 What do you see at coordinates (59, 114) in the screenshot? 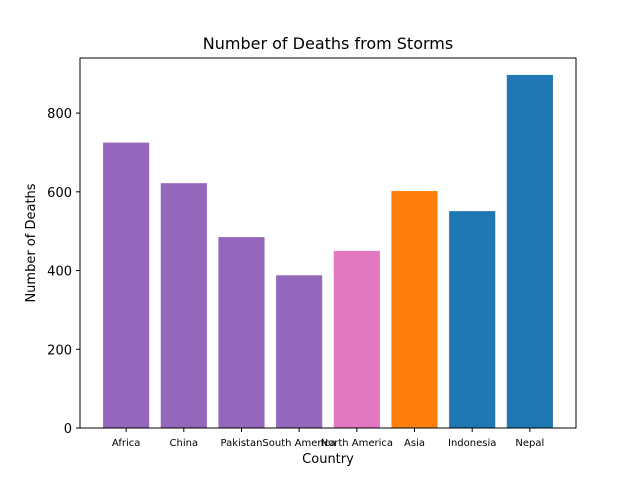
I see `y-tick-label: 800` at bounding box center [59, 114].